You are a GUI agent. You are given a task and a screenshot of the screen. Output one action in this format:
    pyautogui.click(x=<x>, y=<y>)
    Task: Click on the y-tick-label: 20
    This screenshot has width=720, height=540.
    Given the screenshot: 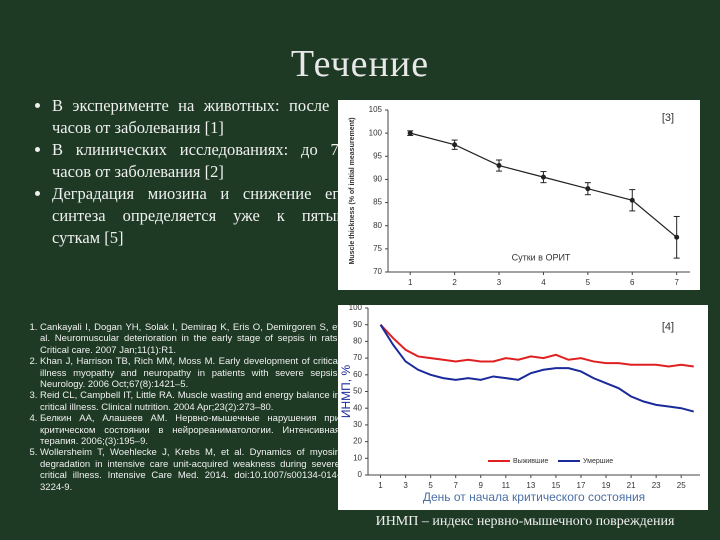 What is the action you would take?
    pyautogui.click(x=357, y=441)
    